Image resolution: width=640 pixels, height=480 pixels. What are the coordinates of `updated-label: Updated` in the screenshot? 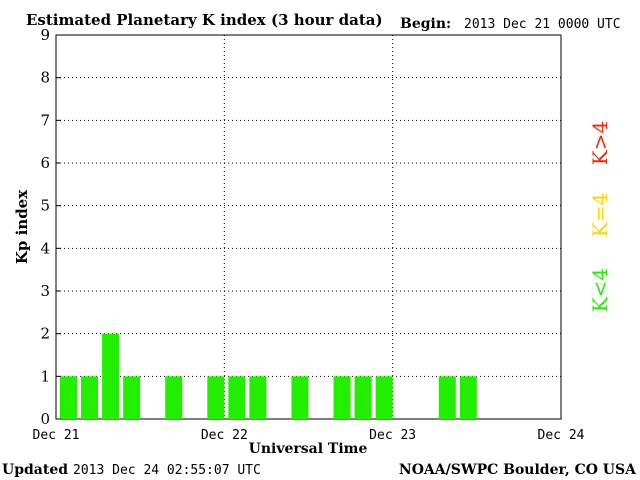 It's located at (35, 470).